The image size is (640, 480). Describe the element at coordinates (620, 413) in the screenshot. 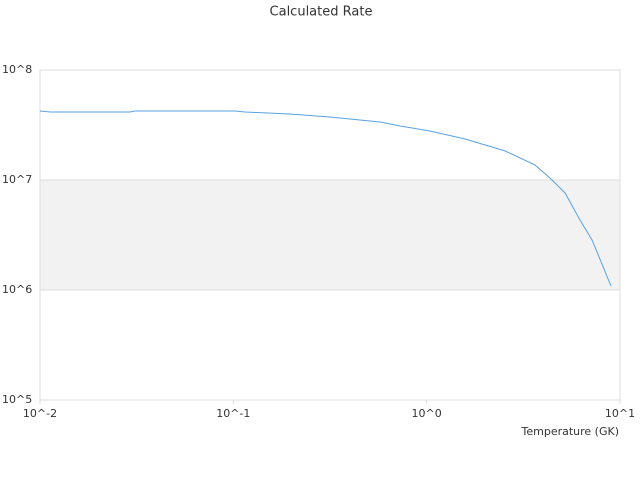

I see `x-tick-label: 10^1` at that location.